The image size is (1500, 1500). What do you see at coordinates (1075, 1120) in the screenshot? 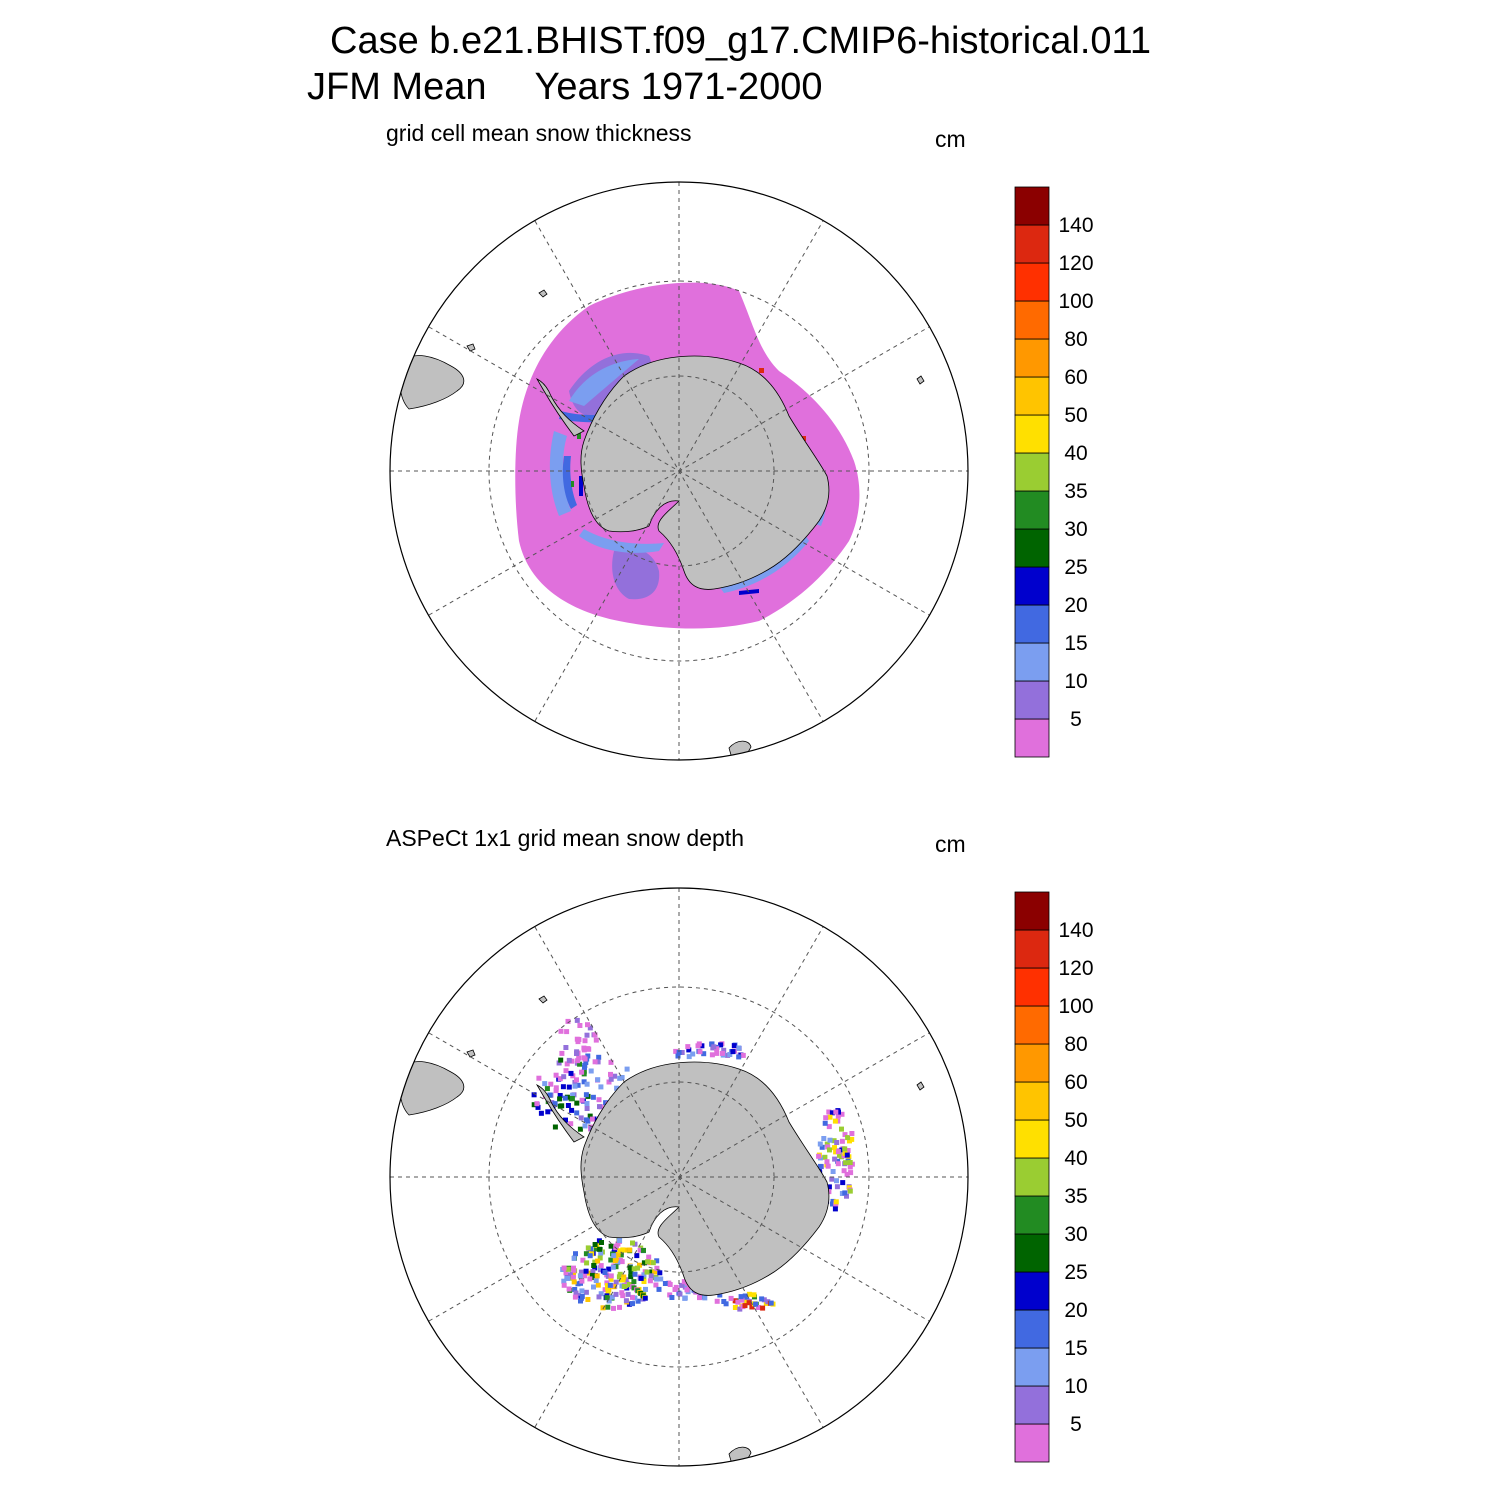
I see `colorbar-label: 50` at bounding box center [1075, 1120].